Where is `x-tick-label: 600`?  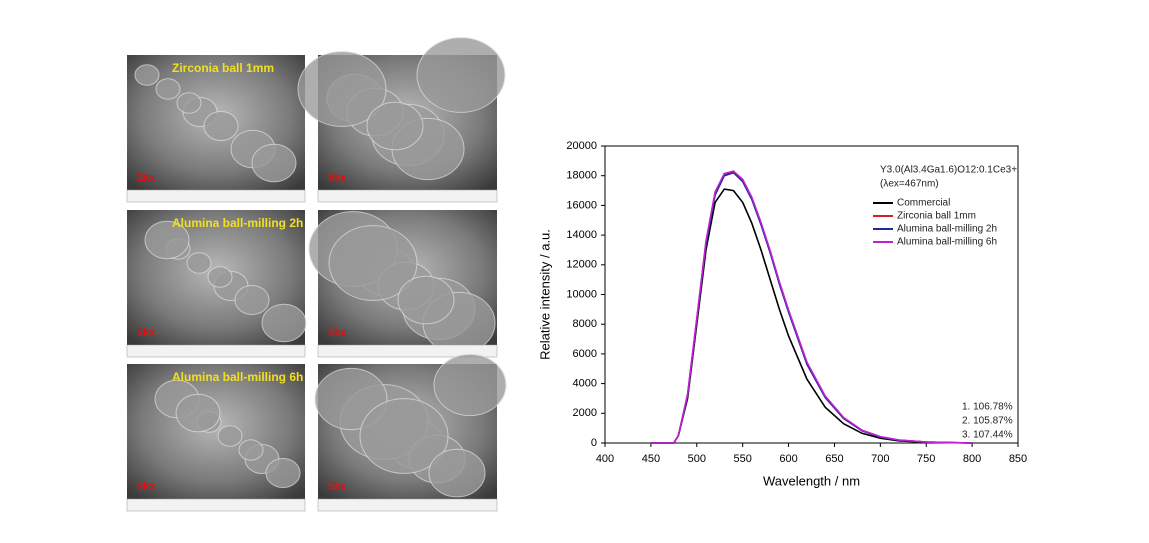
x-tick-label: 600 is located at coordinates (788, 459).